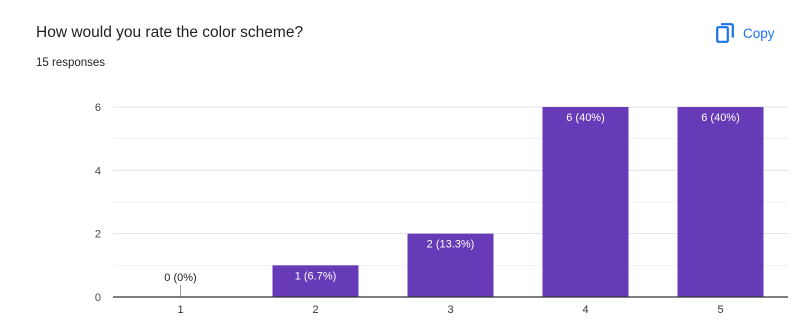 The image size is (798, 329). I want to click on bar-data-label: 1 (6.7%), so click(316, 276).